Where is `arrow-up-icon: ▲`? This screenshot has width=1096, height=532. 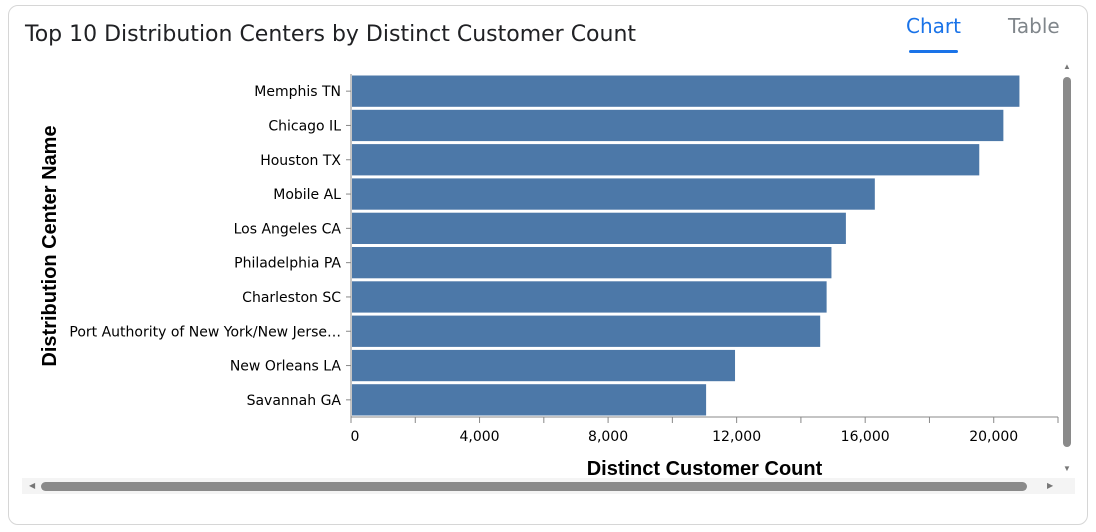 arrow-up-icon: ▲ is located at coordinates (1067, 66).